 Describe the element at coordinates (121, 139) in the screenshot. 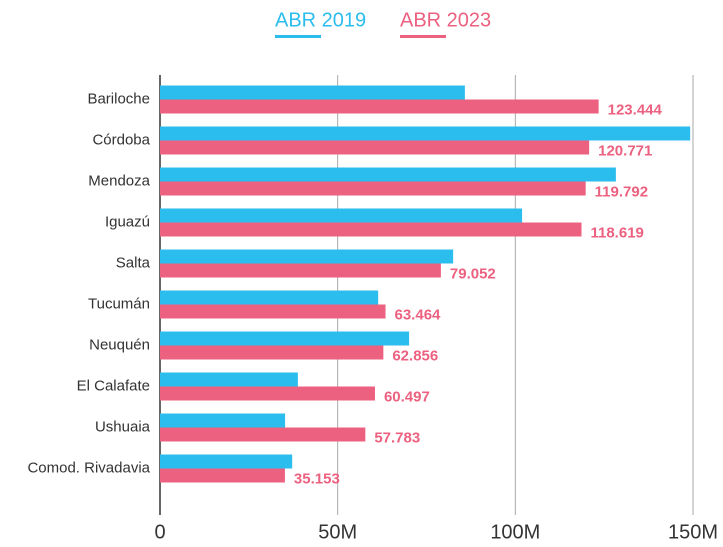

I see `category-label: Córdoba` at that location.